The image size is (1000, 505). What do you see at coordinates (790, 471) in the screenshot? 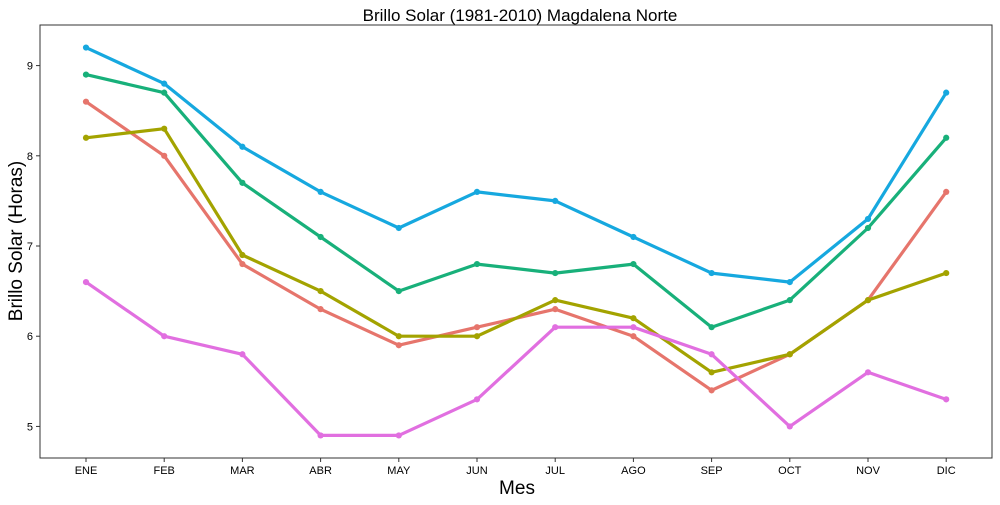
I see `x-tick-label: OCT` at bounding box center [790, 471].